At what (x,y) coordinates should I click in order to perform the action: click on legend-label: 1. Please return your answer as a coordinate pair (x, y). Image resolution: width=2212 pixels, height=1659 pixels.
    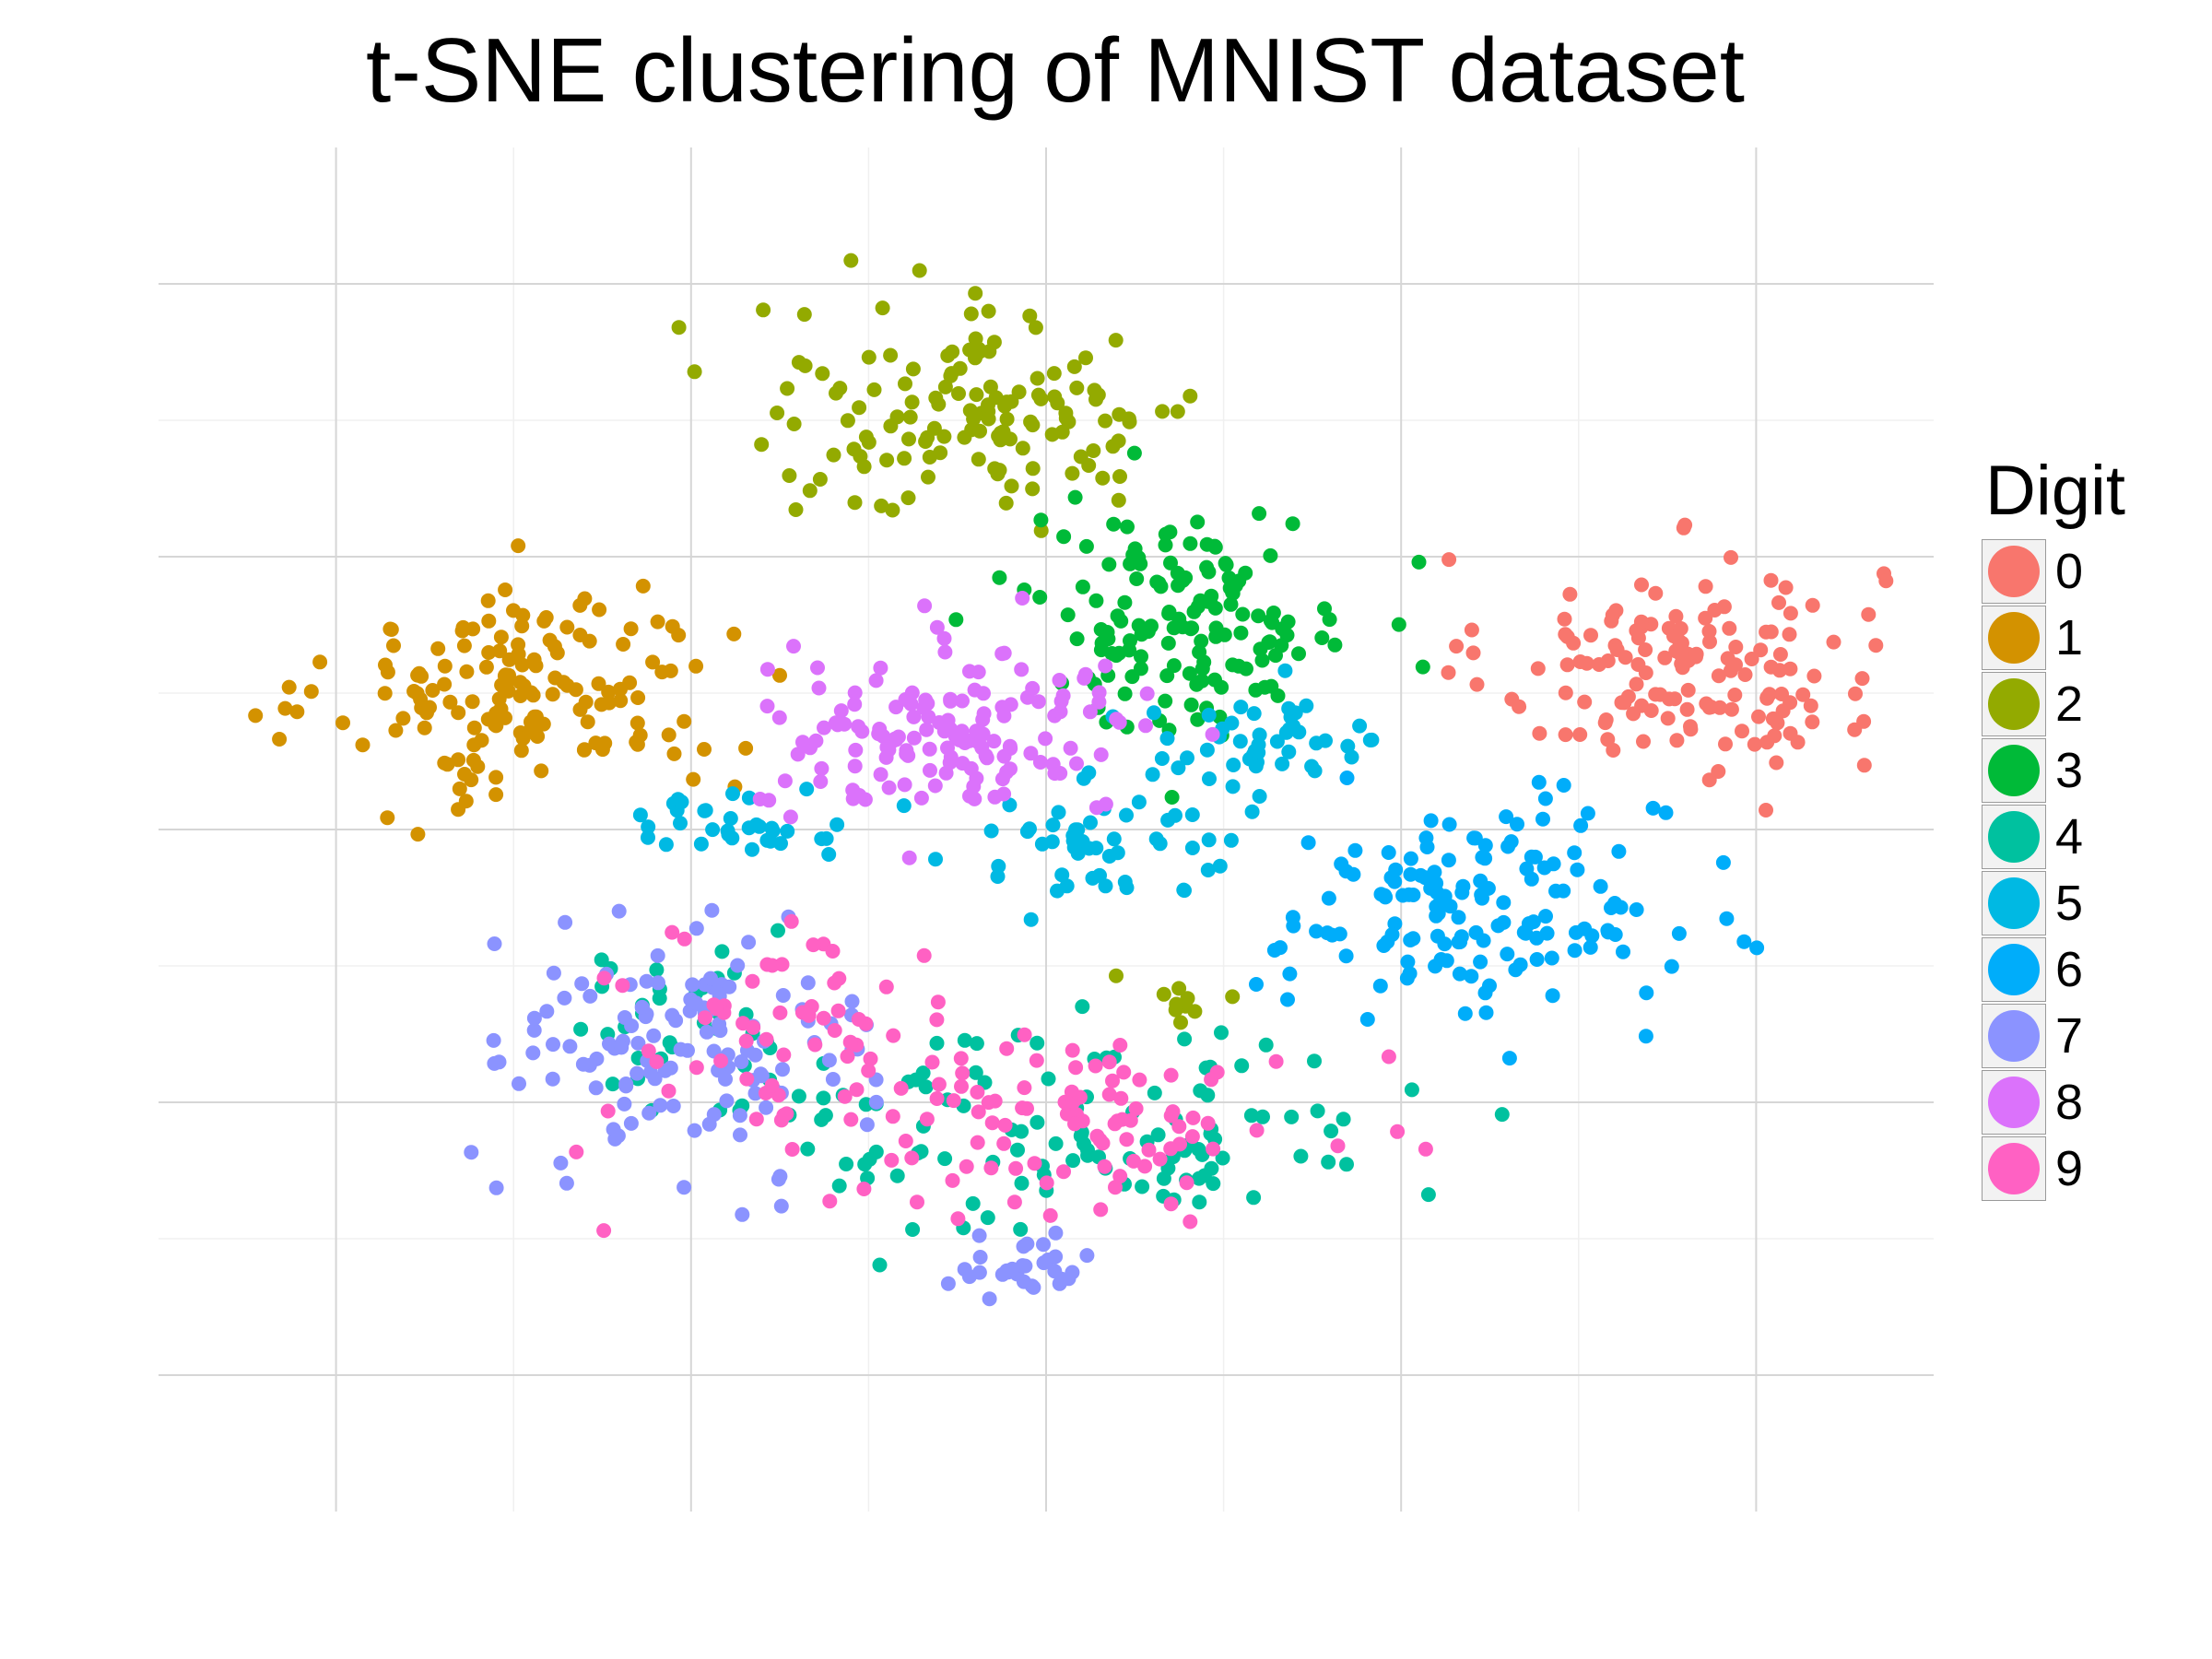
    Looking at the image, I should click on (2069, 637).